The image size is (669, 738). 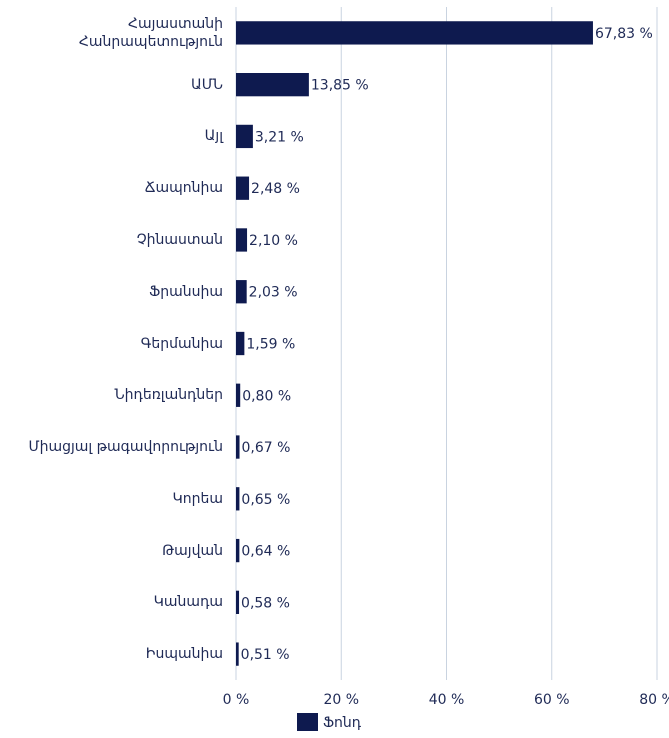 I want to click on y-tick-label: Չինաստան, so click(x=179, y=239).